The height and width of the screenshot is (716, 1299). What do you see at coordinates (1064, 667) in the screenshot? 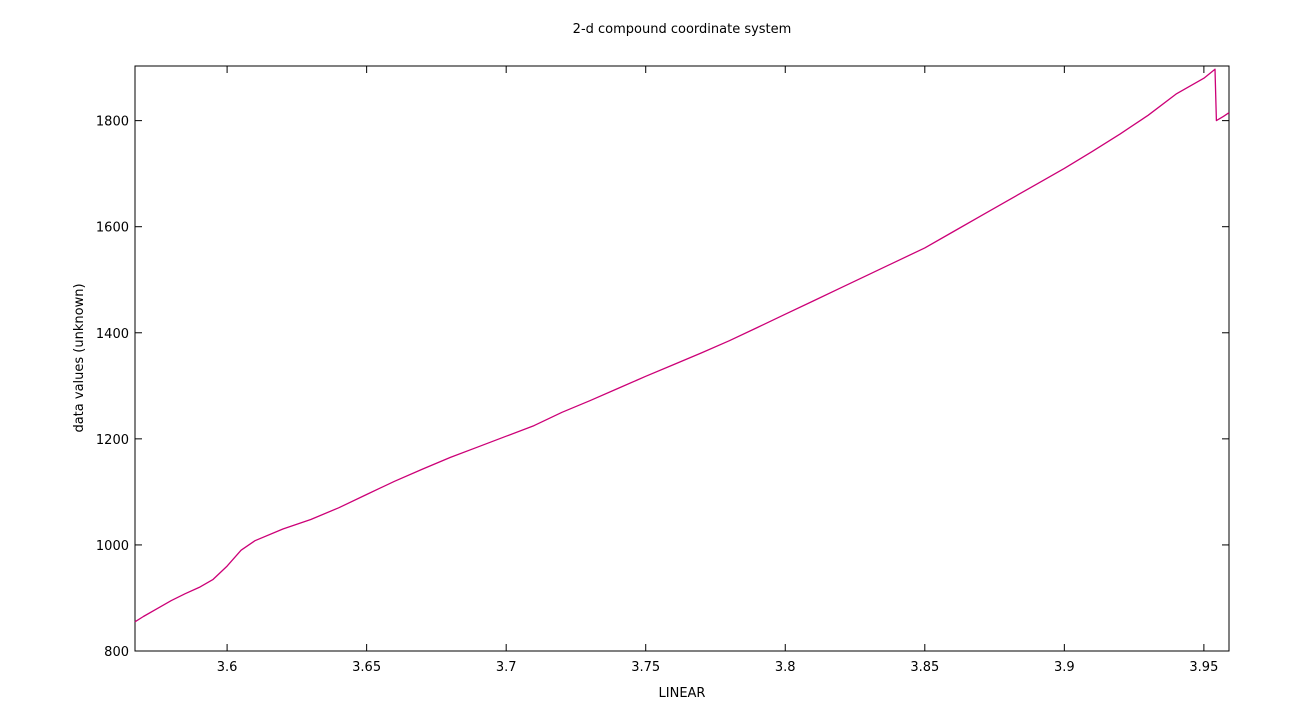
I see `x-tick-label: 3.9` at bounding box center [1064, 667].